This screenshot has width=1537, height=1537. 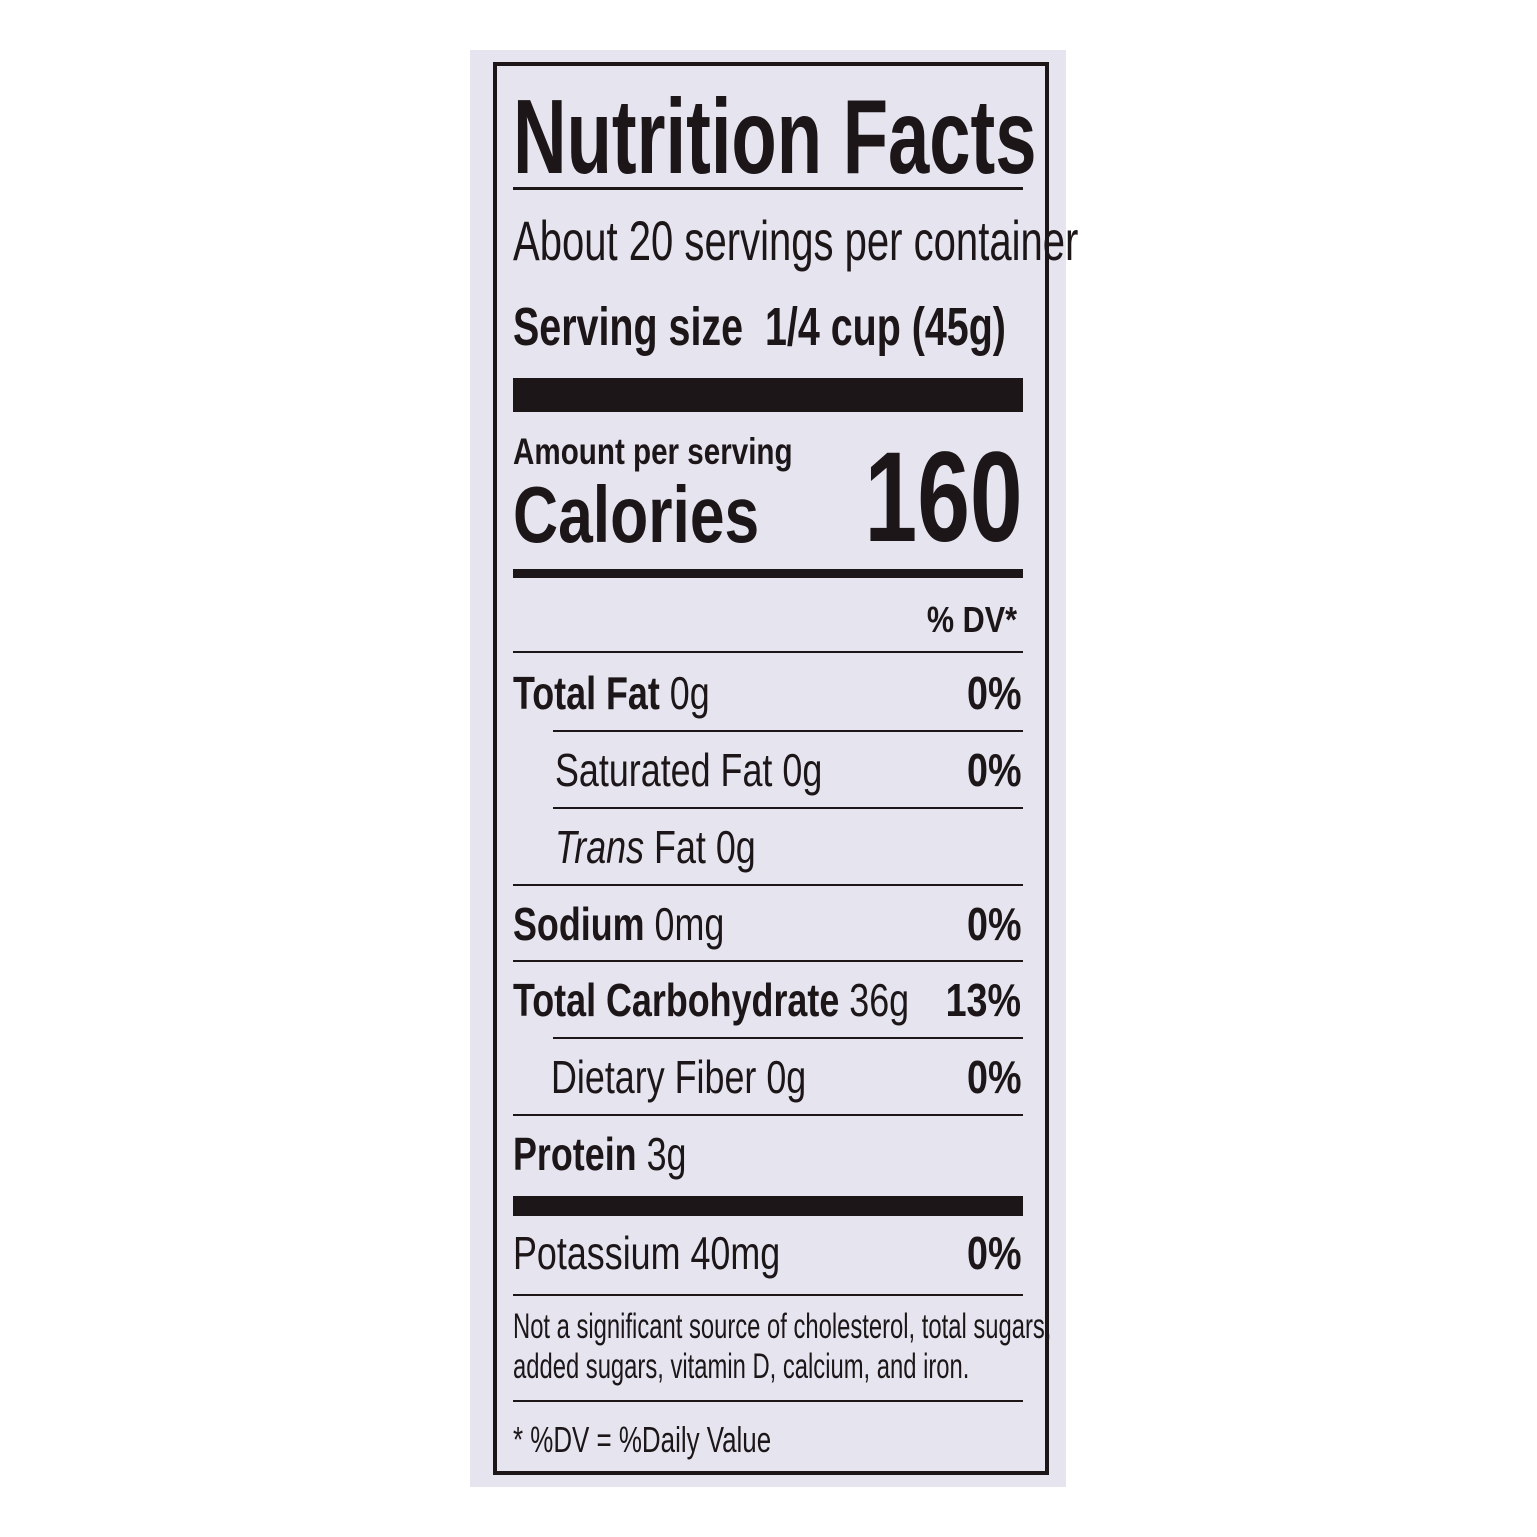 I want to click on nutrient-name: Potassium, so click(x=597, y=1253).